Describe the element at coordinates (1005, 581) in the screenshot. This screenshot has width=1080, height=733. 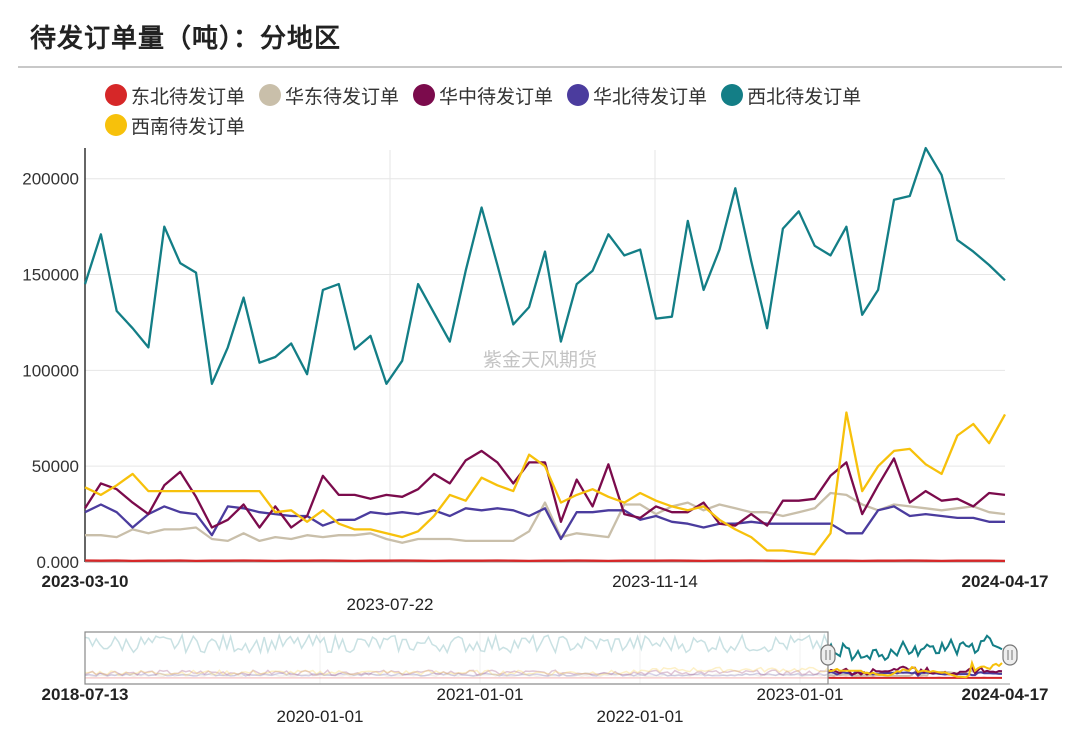
I see `x-tick-label: 2024-04-17` at that location.